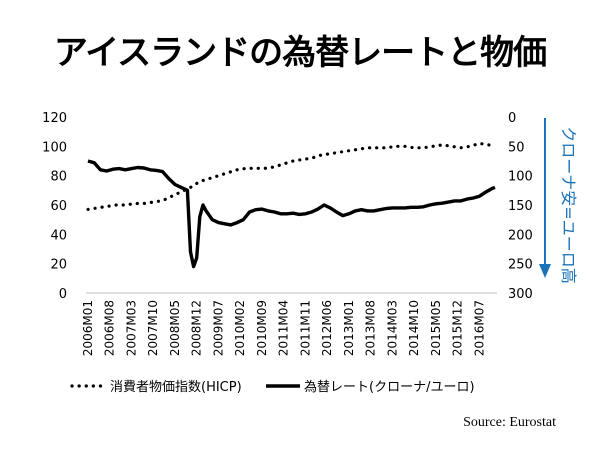 The height and width of the screenshot is (450, 600). Describe the element at coordinates (175, 328) in the screenshot. I see `x-tick-label: 2008M05` at that location.